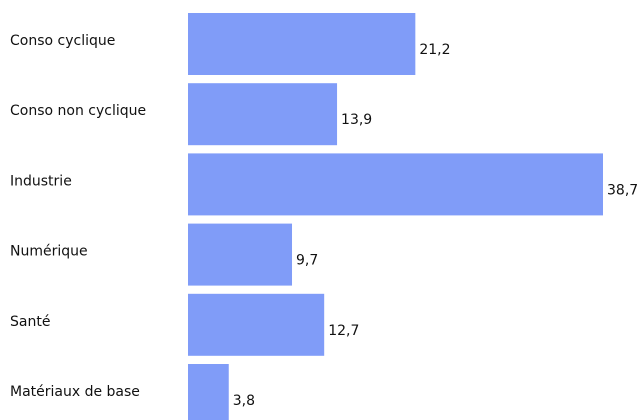  Describe the element at coordinates (240, 254) in the screenshot. I see `bar-numerique` at that location.